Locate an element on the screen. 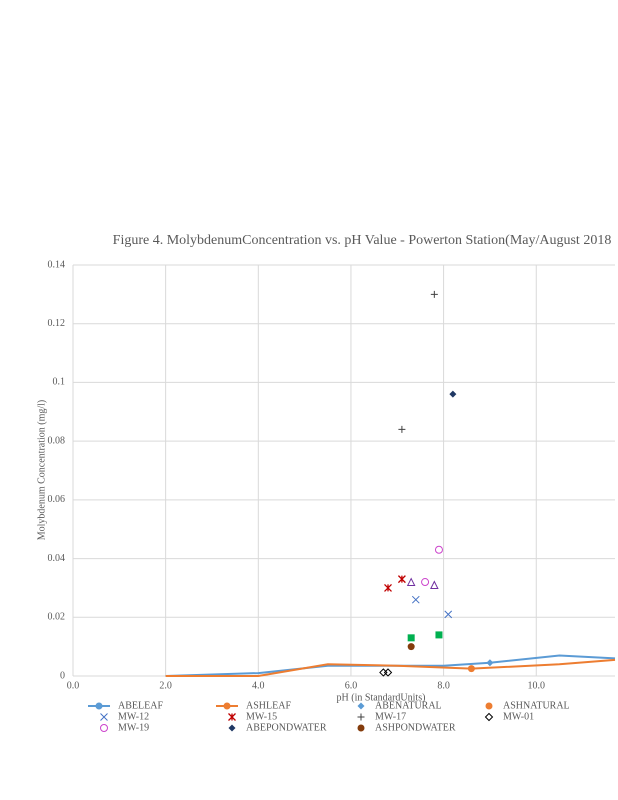  y-tick-label: 0.1 is located at coordinates (59, 382).